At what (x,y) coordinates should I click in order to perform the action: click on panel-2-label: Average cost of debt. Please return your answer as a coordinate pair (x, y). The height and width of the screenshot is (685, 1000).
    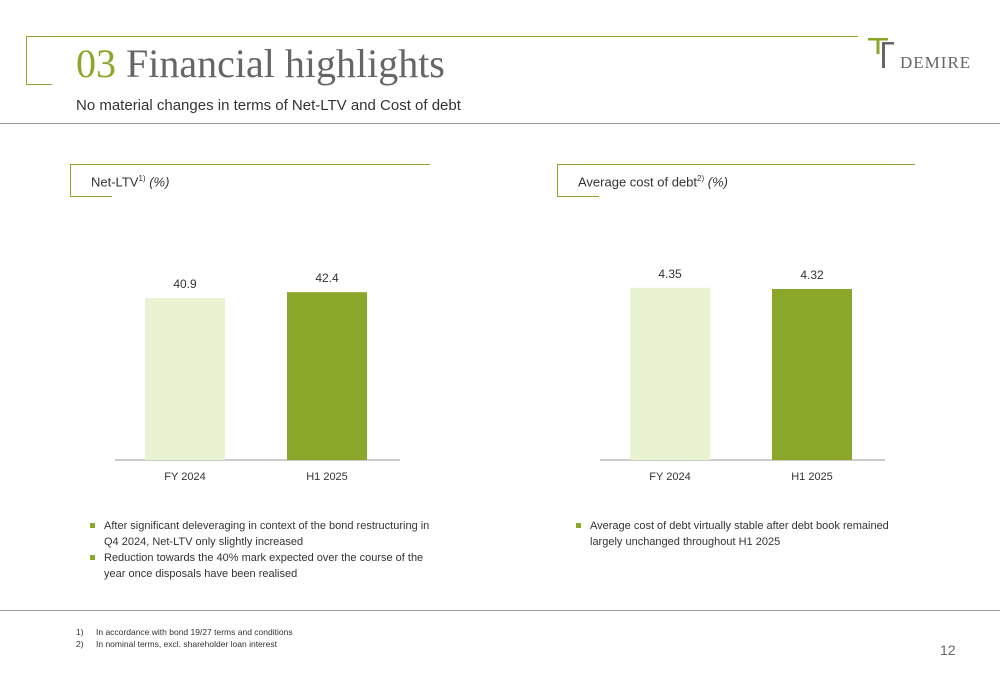
    Looking at the image, I should click on (638, 182).